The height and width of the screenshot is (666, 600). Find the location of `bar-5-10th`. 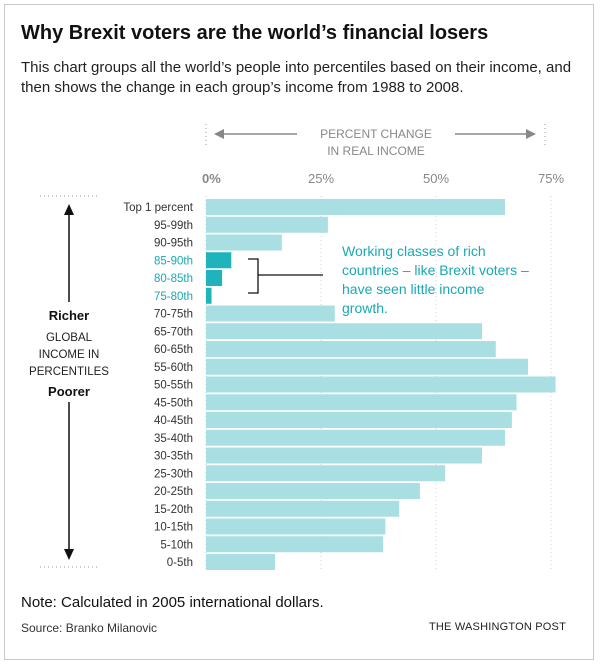

bar-5-10th is located at coordinates (295, 544).